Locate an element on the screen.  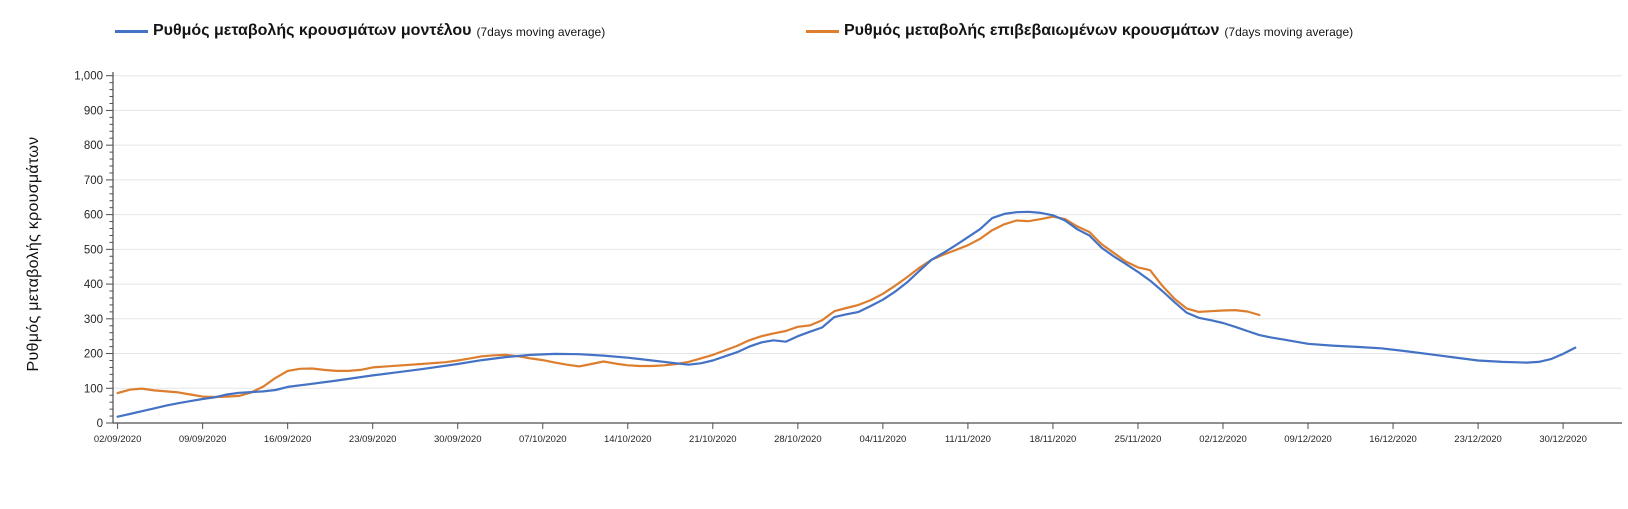
x-tick-label: 23/09/2020 is located at coordinates (373, 439).